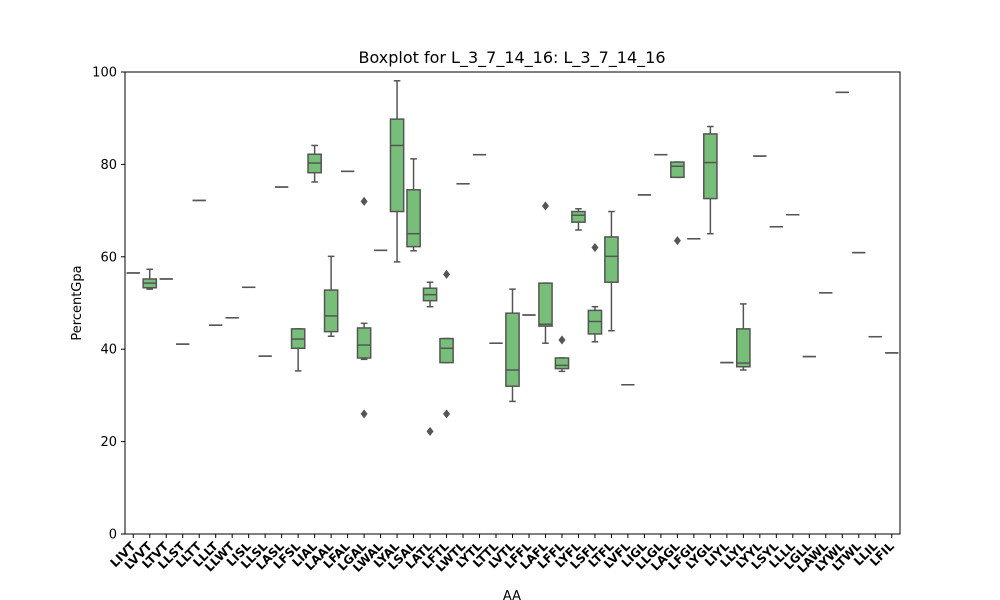 This screenshot has width=1000, height=600. I want to click on x-axis-label: AA, so click(512, 594).